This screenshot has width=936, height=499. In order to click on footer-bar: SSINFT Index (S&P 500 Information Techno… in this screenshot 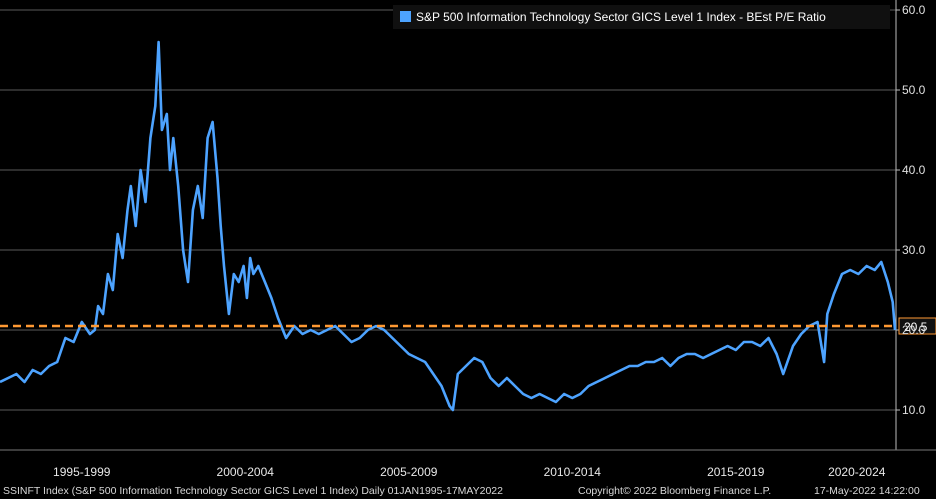, I will do `click(468, 491)`.